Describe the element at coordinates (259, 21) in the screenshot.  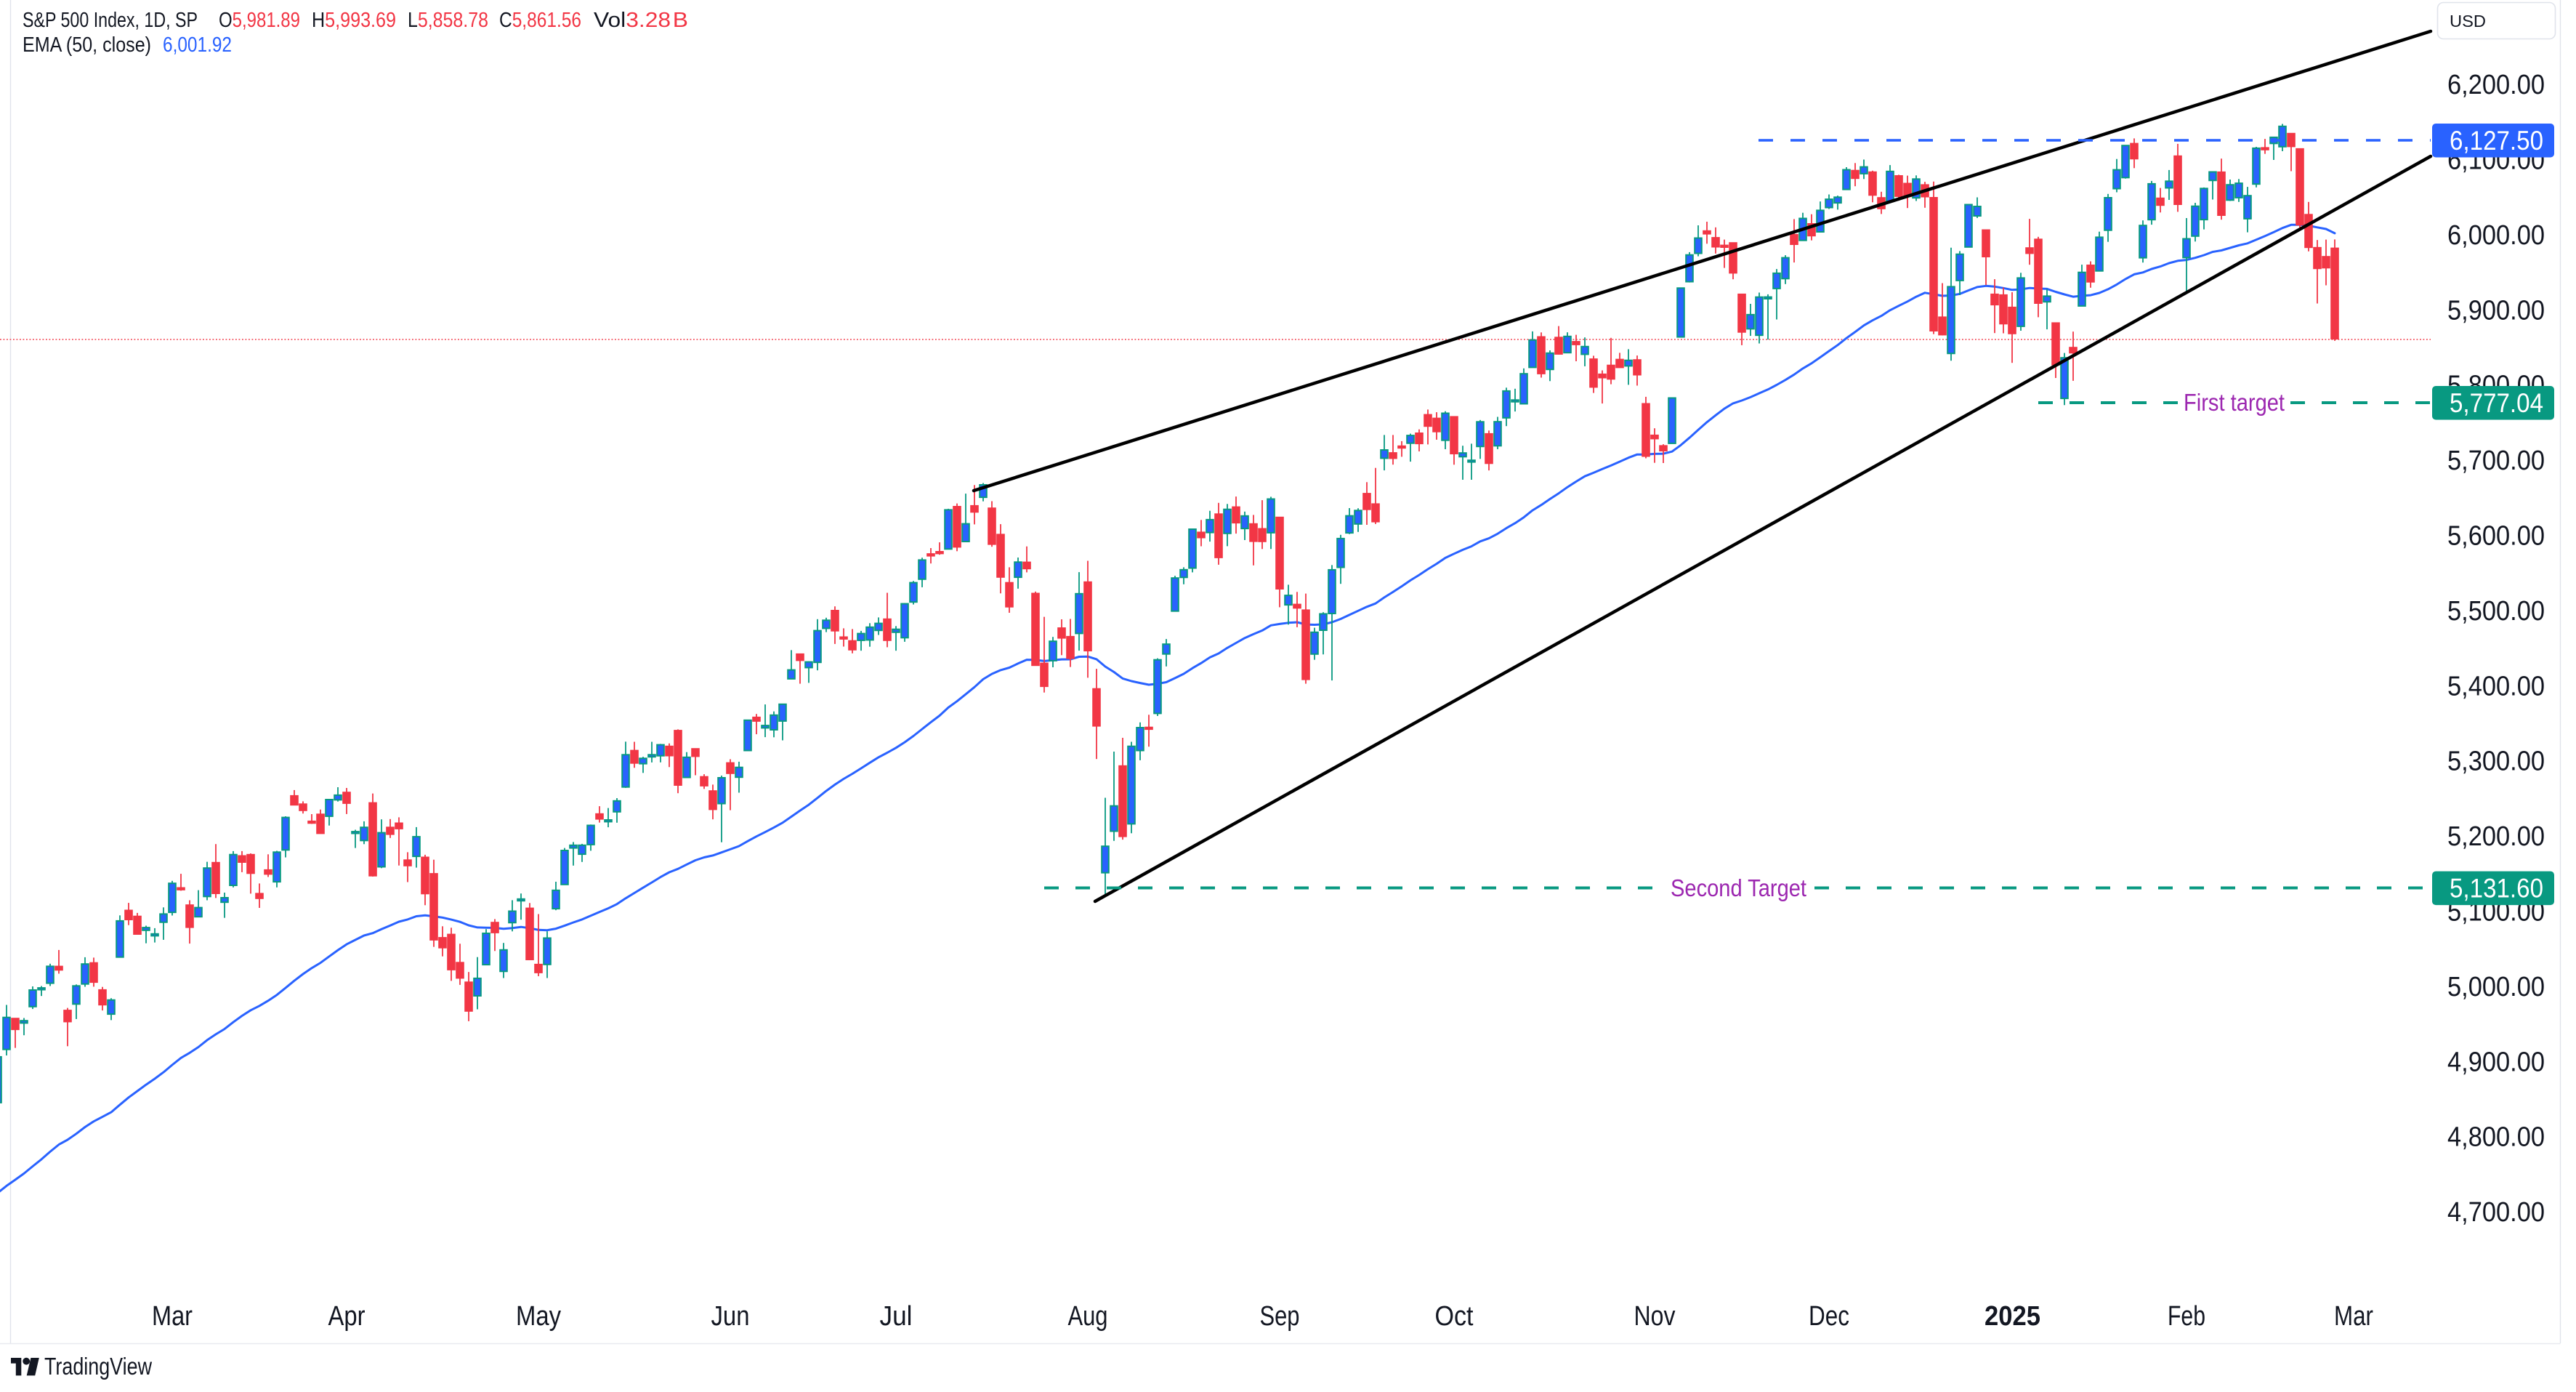
I see `svg-text: O5,981.89` at that location.